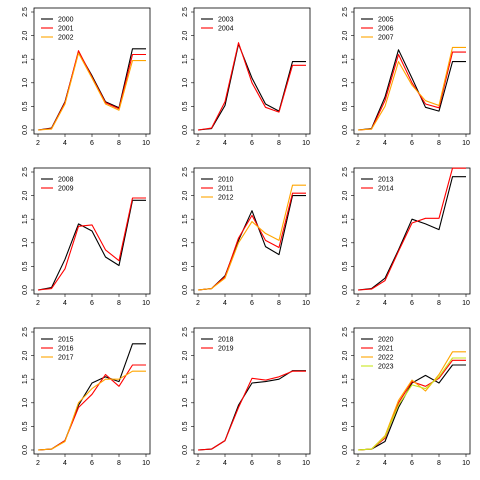  I want to click on chart-9-y-tick-label: 0.5, so click(345, 426).